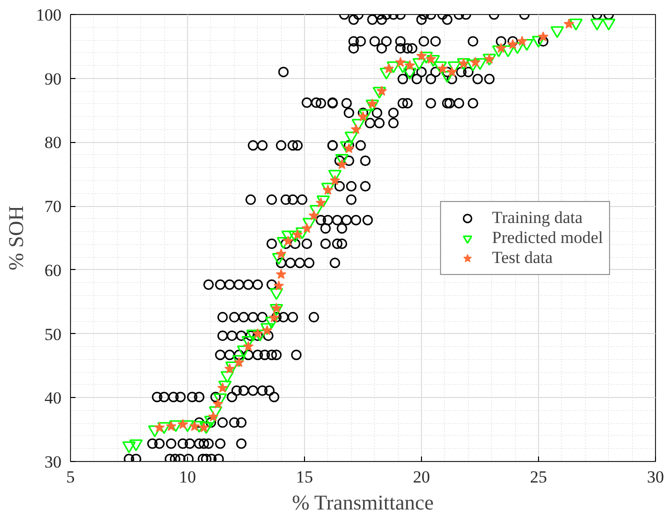 The width and height of the screenshot is (667, 521). What do you see at coordinates (187, 477) in the screenshot?
I see `x-tick-label: 10` at bounding box center [187, 477].